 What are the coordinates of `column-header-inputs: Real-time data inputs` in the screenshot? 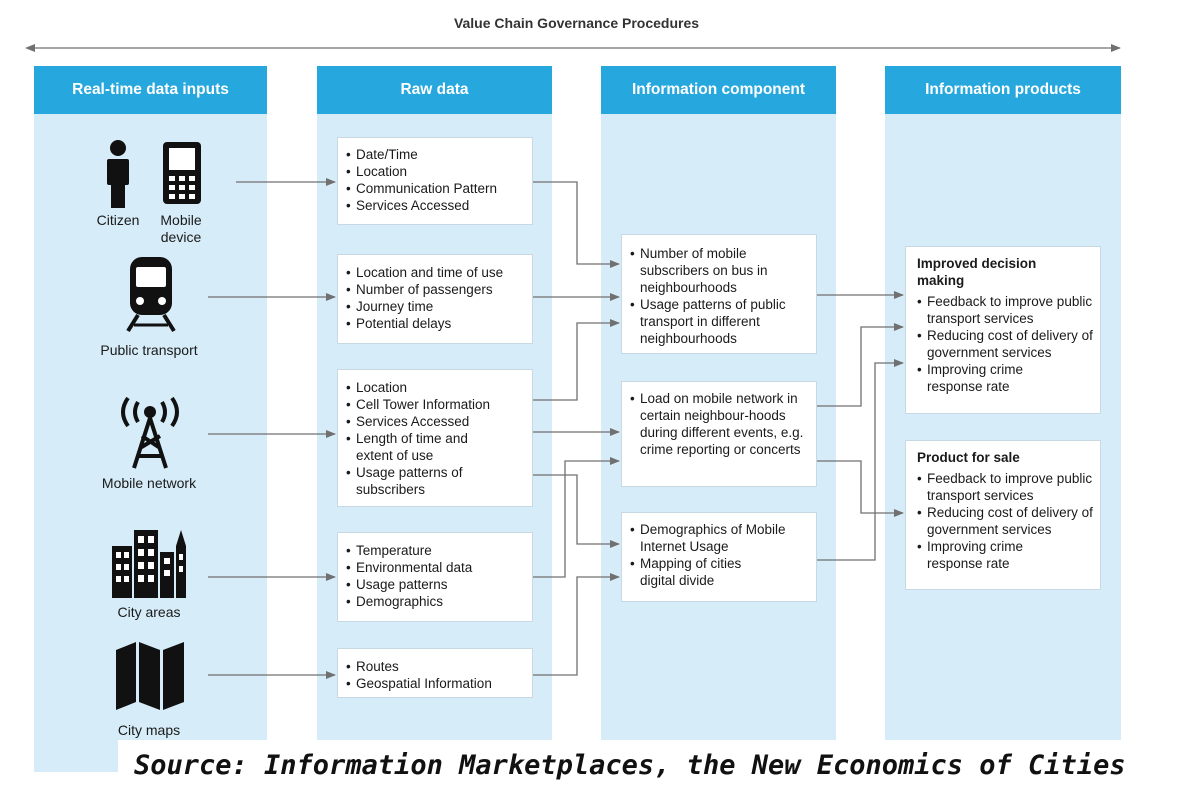 It's located at (150, 90).